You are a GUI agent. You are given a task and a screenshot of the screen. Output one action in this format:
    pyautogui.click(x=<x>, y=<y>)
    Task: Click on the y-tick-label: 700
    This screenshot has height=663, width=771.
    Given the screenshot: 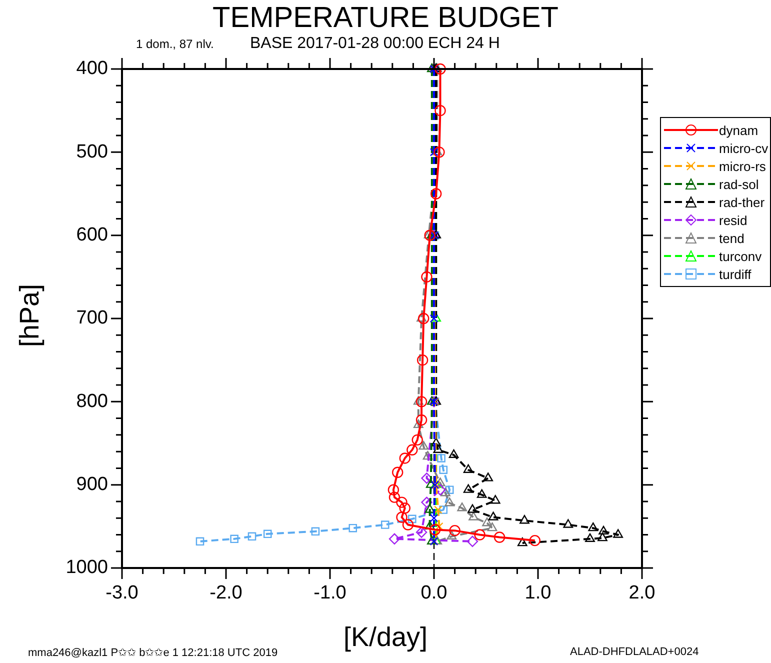 What is the action you would take?
    pyautogui.click(x=92, y=318)
    